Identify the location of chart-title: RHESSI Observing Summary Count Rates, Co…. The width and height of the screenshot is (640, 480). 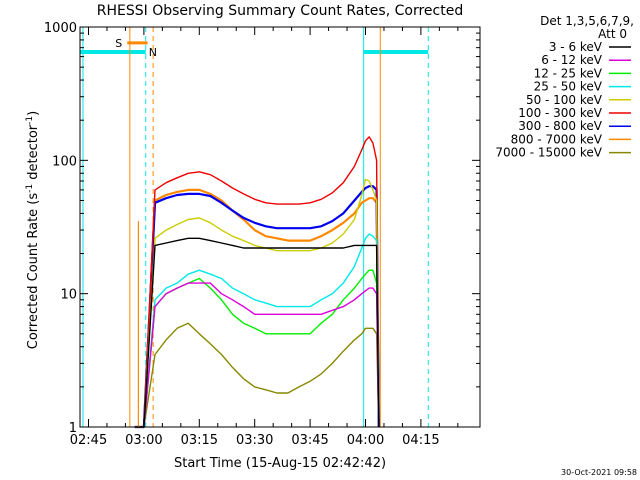
(280, 11).